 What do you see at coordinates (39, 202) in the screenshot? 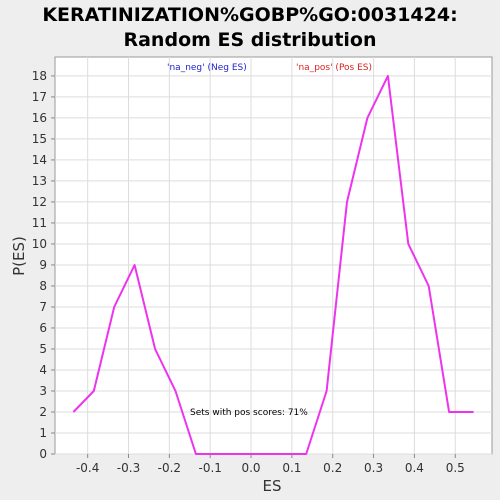
I see `y-tick-label: 12` at bounding box center [39, 202].